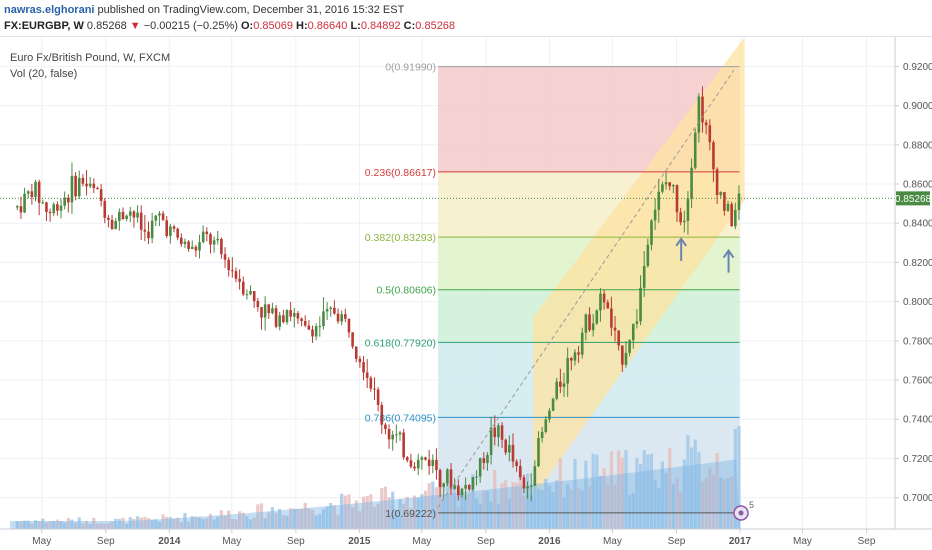 Image resolution: width=932 pixels, height=550 pixels. I want to click on fib-label: 0.618(0.77920), so click(400, 343).